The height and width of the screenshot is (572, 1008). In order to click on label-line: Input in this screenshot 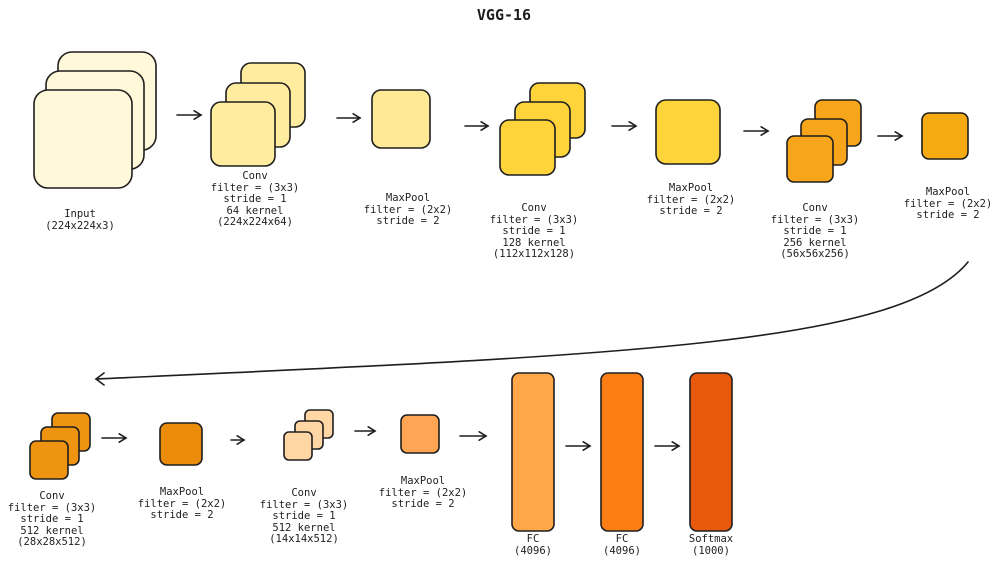, I will do `click(80, 214)`.